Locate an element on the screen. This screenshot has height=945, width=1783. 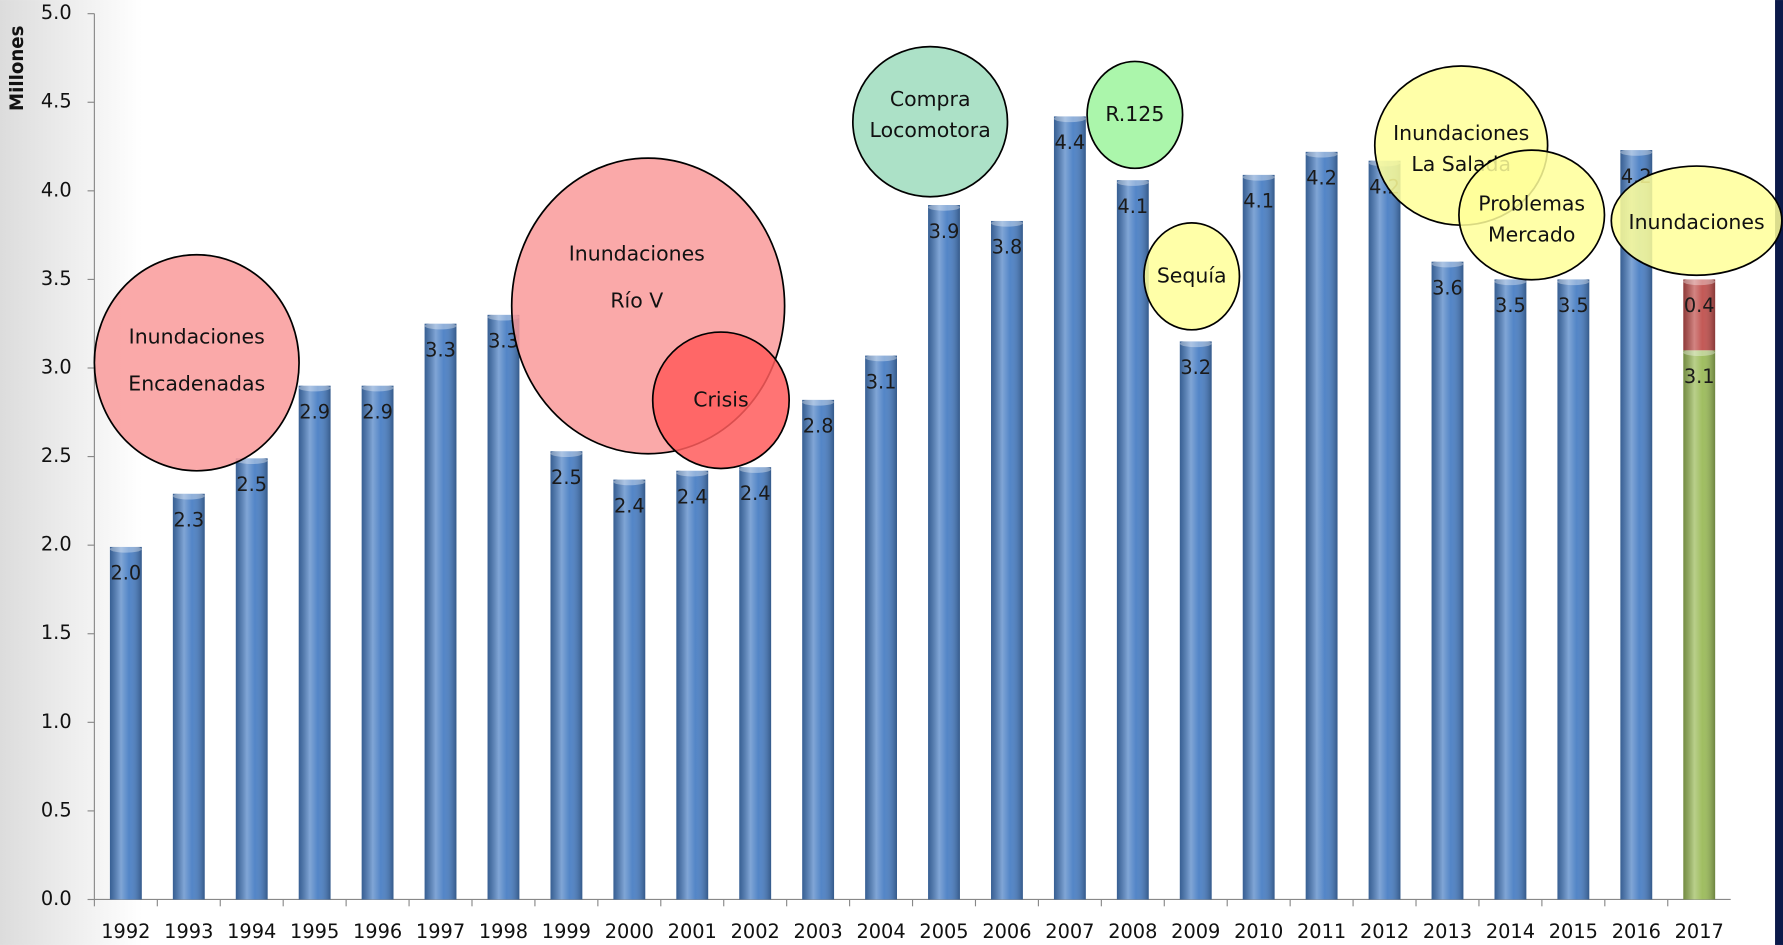
y-axis-label: Millones is located at coordinates (17, 68).